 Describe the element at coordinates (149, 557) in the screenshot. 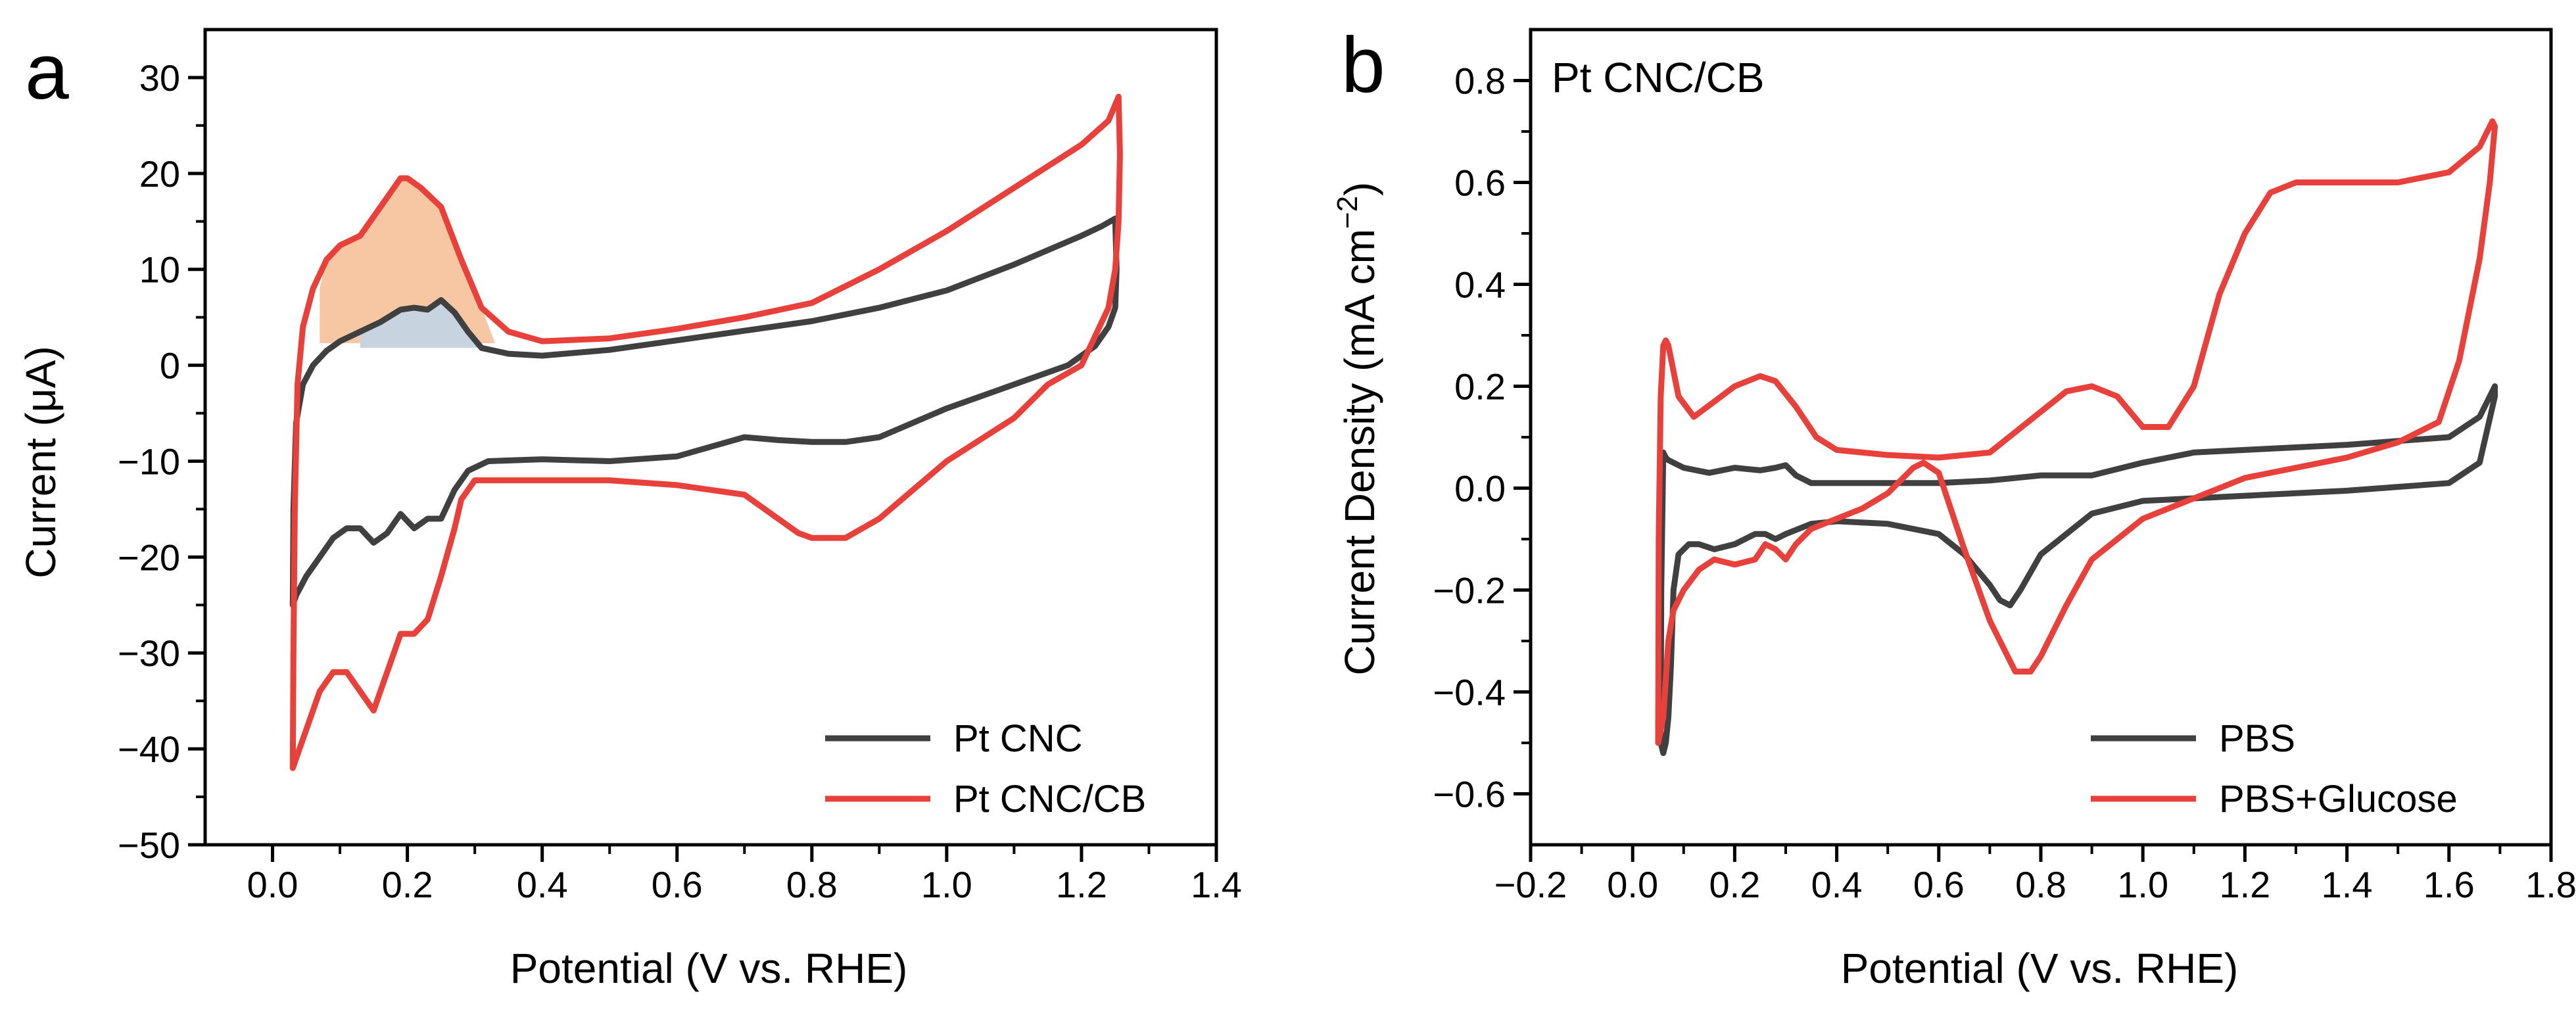

I see `y-tick-label: −20` at that location.